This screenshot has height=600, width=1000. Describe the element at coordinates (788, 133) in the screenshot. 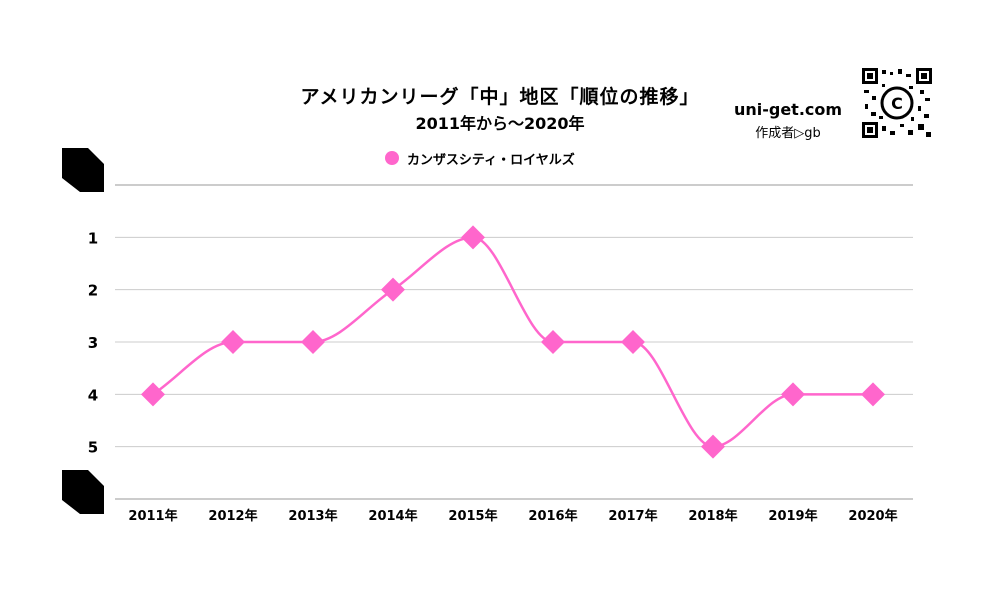

I see `author-credit: 作成者▷gb` at that location.